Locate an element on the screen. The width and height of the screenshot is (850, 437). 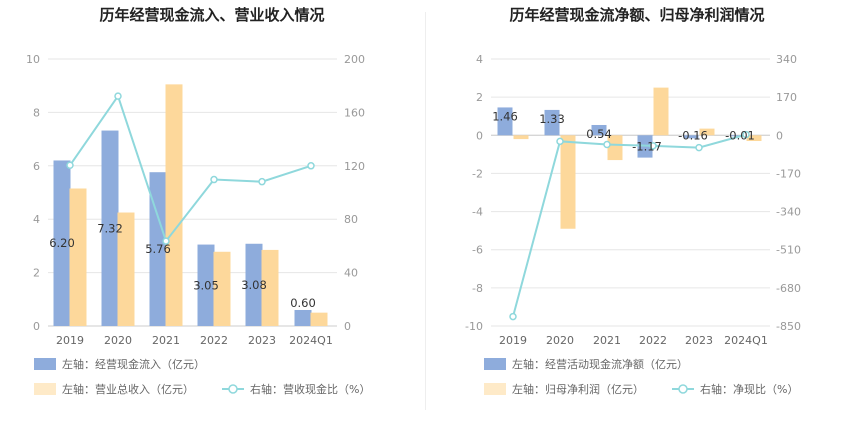
legend-label: 左轴：营业总收入（亿元） is located at coordinates (128, 389).